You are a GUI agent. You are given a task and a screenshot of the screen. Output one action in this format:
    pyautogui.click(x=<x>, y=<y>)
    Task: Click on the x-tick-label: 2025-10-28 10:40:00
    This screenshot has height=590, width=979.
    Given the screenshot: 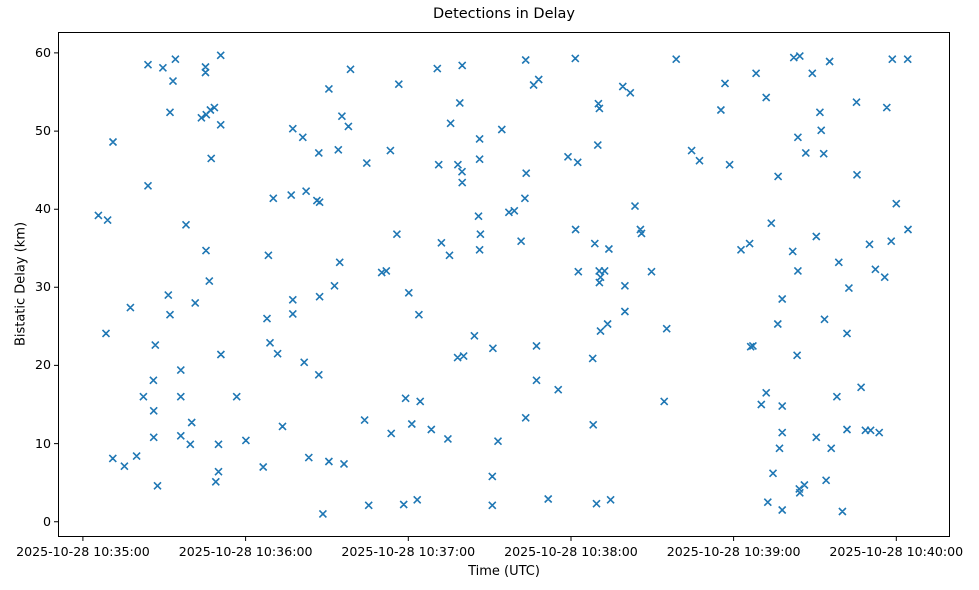 What is the action you would take?
    pyautogui.click(x=896, y=551)
    